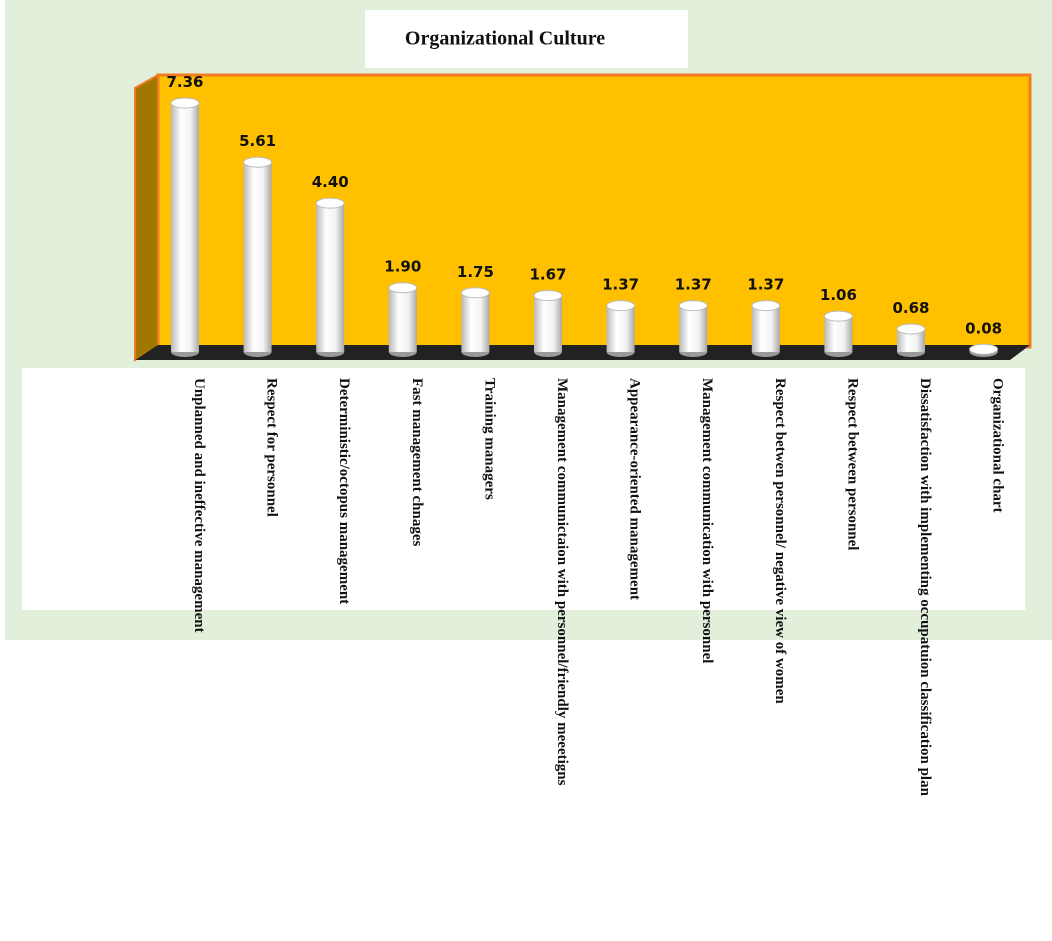 The height and width of the screenshot is (941, 1052). What do you see at coordinates (257, 141) in the screenshot?
I see `data-label: 5.61` at bounding box center [257, 141].